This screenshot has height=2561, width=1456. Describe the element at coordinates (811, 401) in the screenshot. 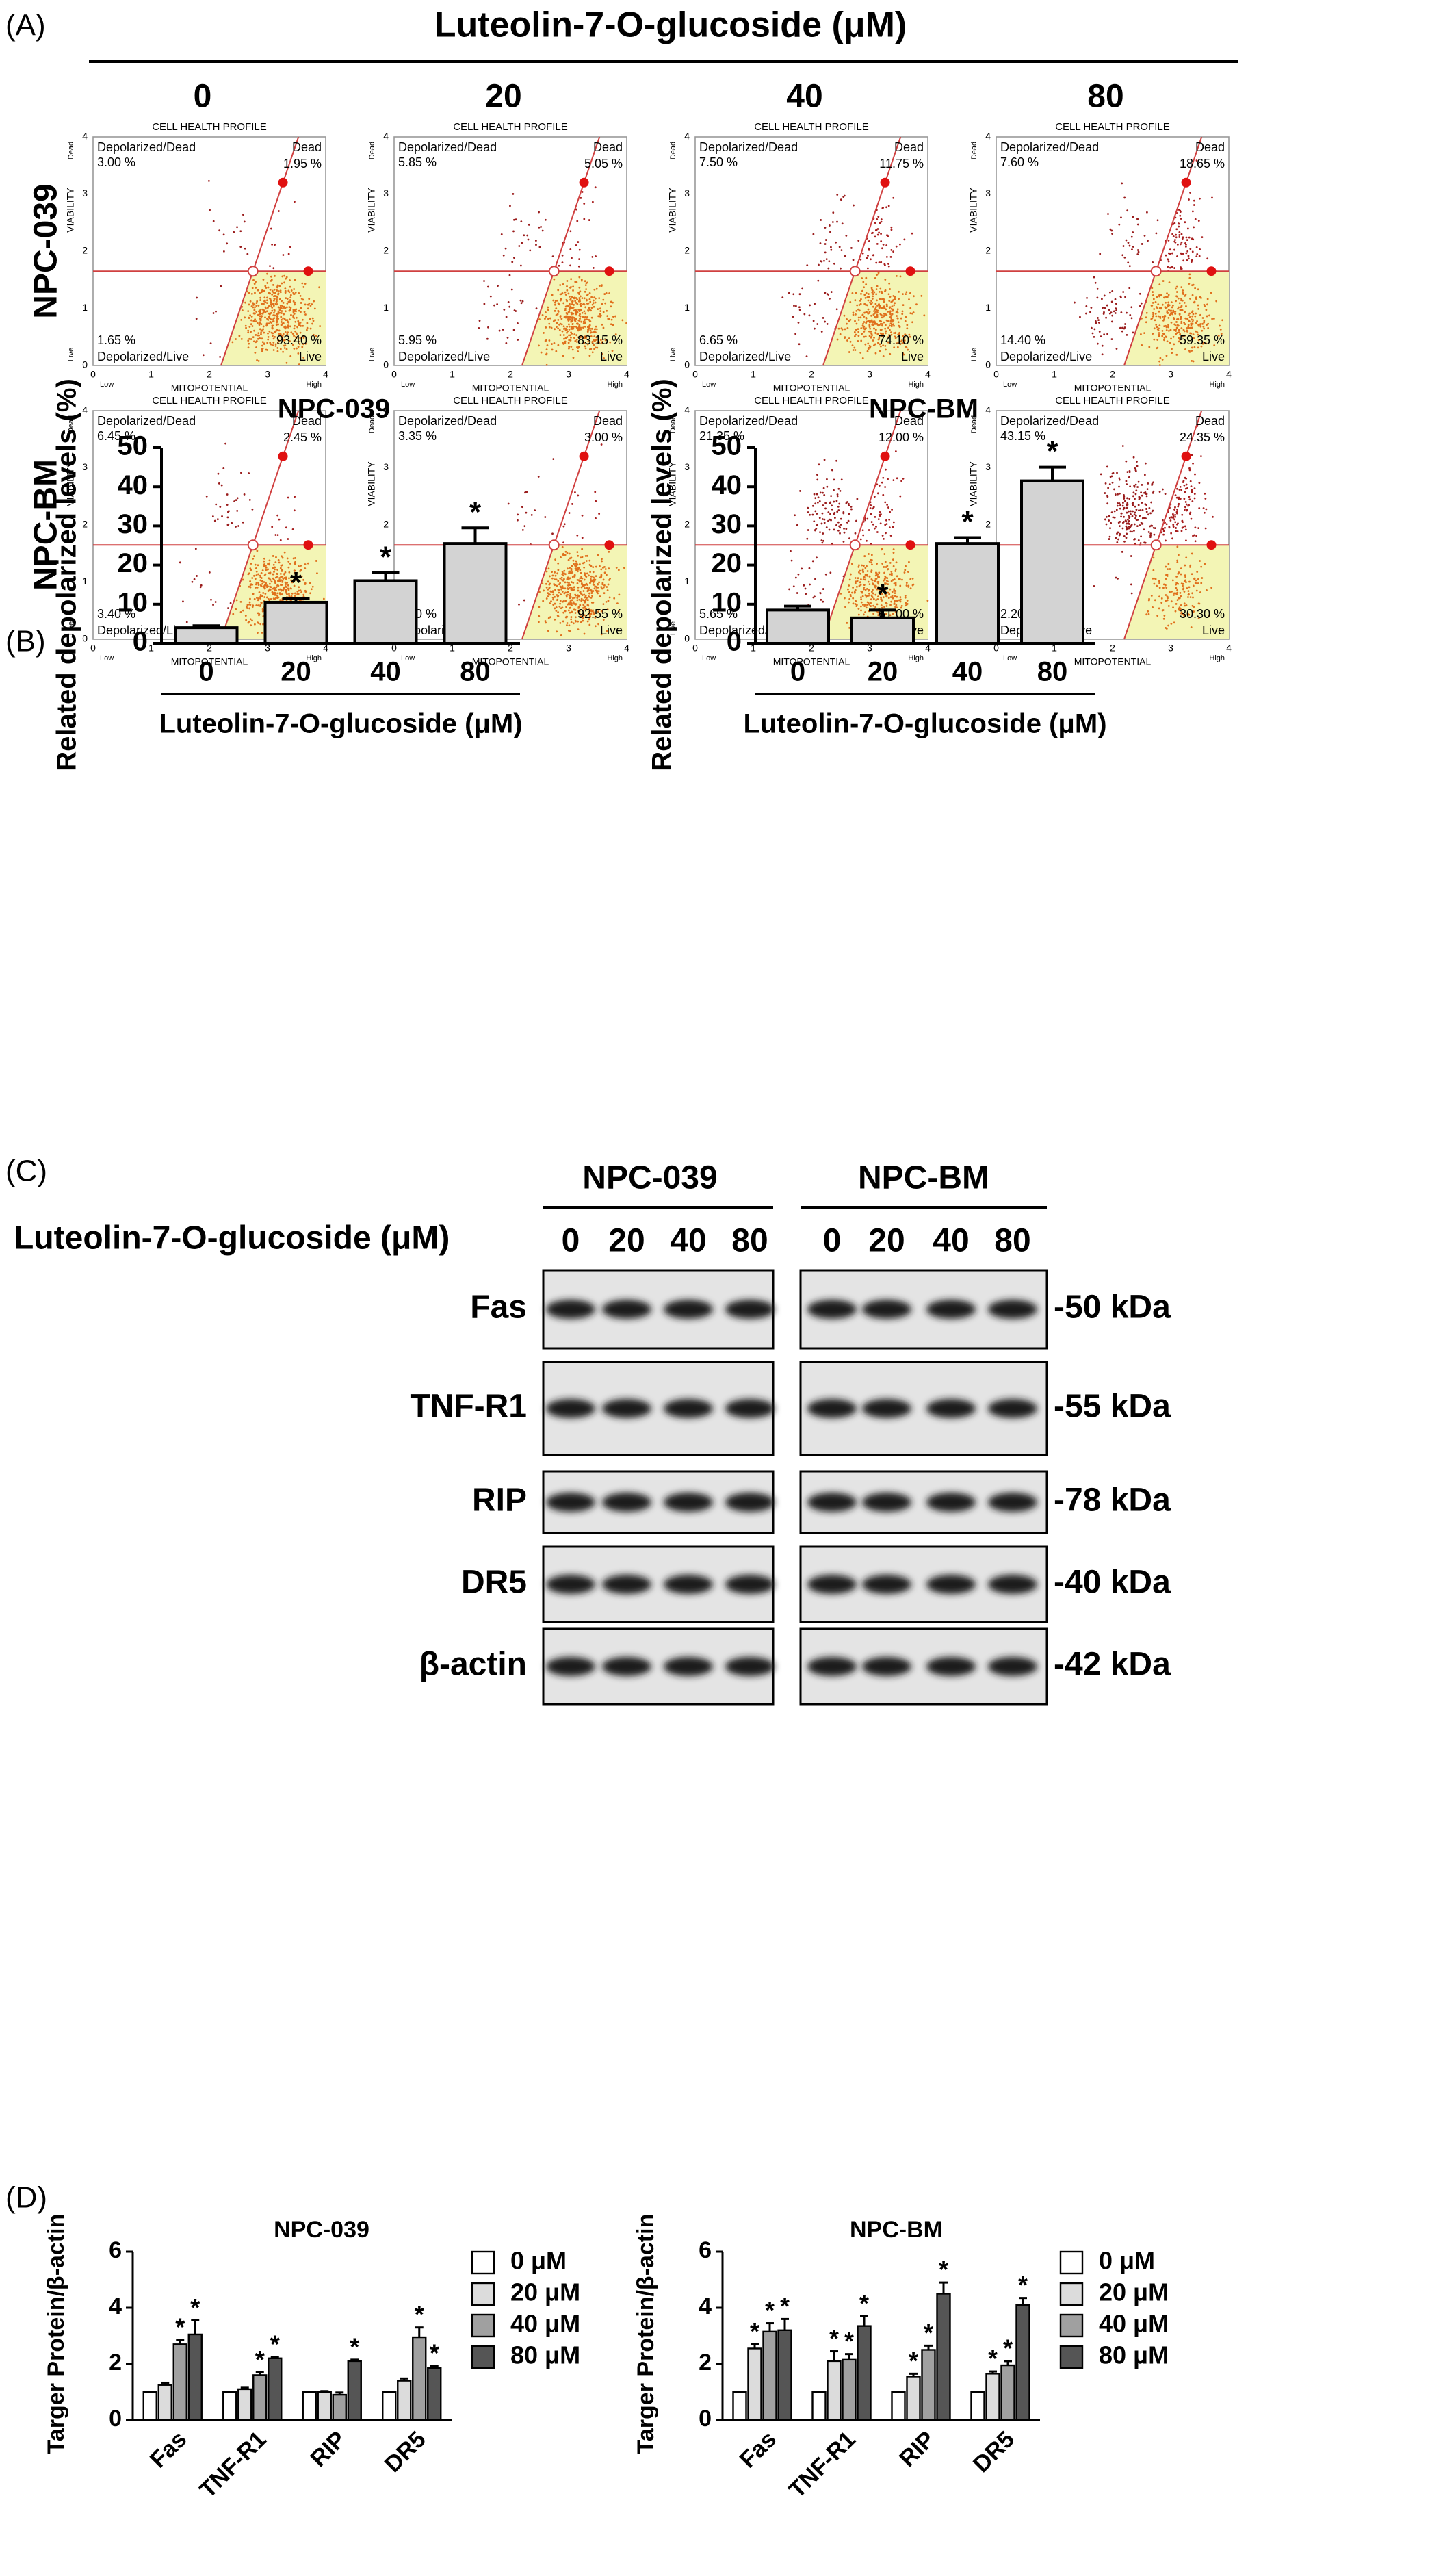

I see `plot-title: CELL HEALTH PROFILE` at that location.